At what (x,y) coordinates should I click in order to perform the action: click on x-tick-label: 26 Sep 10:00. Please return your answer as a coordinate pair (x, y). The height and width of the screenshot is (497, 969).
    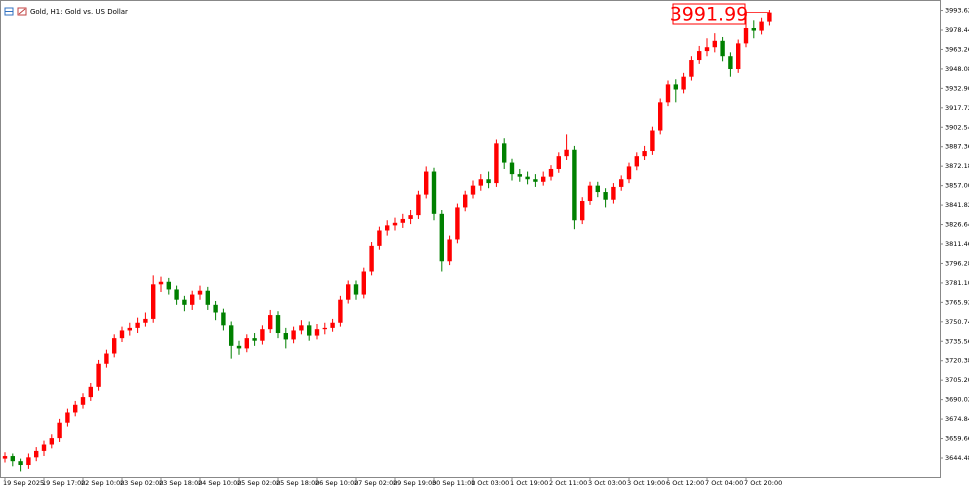
    Looking at the image, I should click on (336, 483).